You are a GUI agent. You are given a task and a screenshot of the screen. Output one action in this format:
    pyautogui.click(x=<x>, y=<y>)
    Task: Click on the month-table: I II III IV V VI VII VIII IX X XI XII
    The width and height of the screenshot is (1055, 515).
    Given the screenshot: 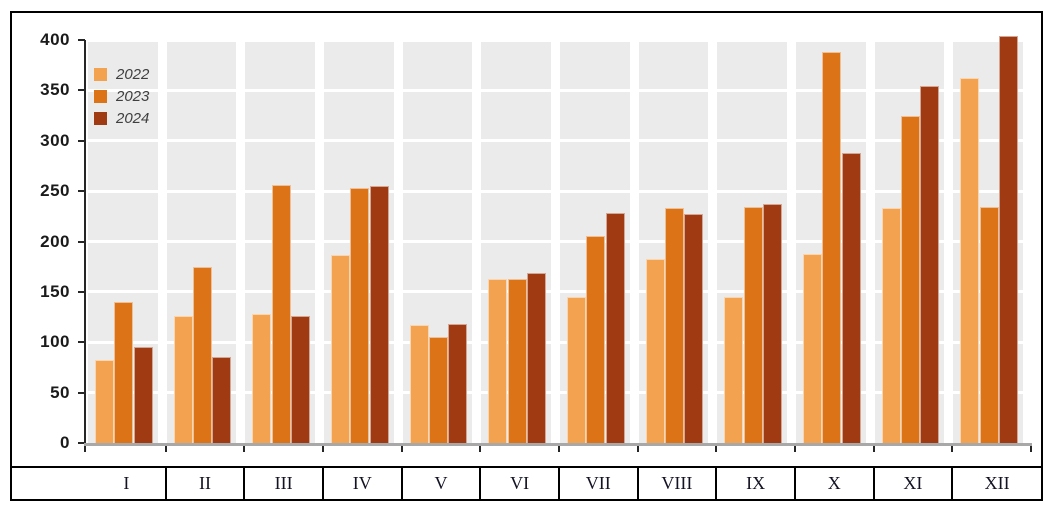 What is the action you would take?
    pyautogui.click(x=526, y=482)
    